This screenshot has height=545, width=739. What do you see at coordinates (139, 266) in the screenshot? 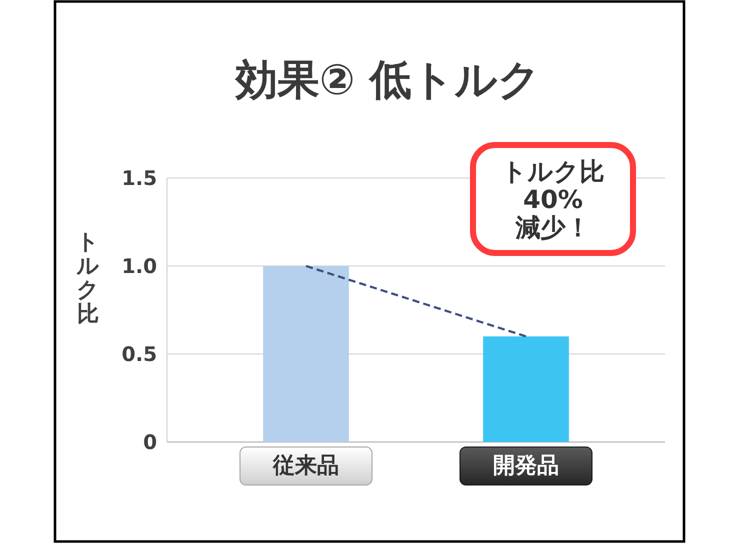
I see `y-tick-label: 1.0` at bounding box center [139, 266].